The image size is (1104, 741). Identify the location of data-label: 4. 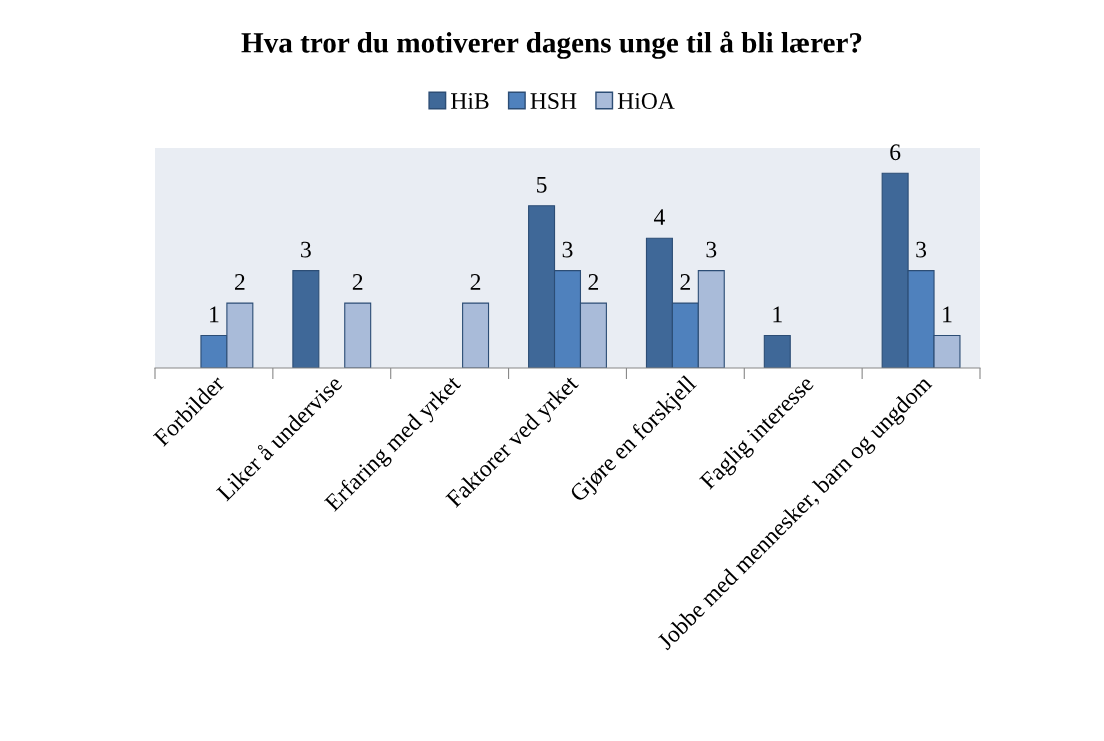
(659, 217).